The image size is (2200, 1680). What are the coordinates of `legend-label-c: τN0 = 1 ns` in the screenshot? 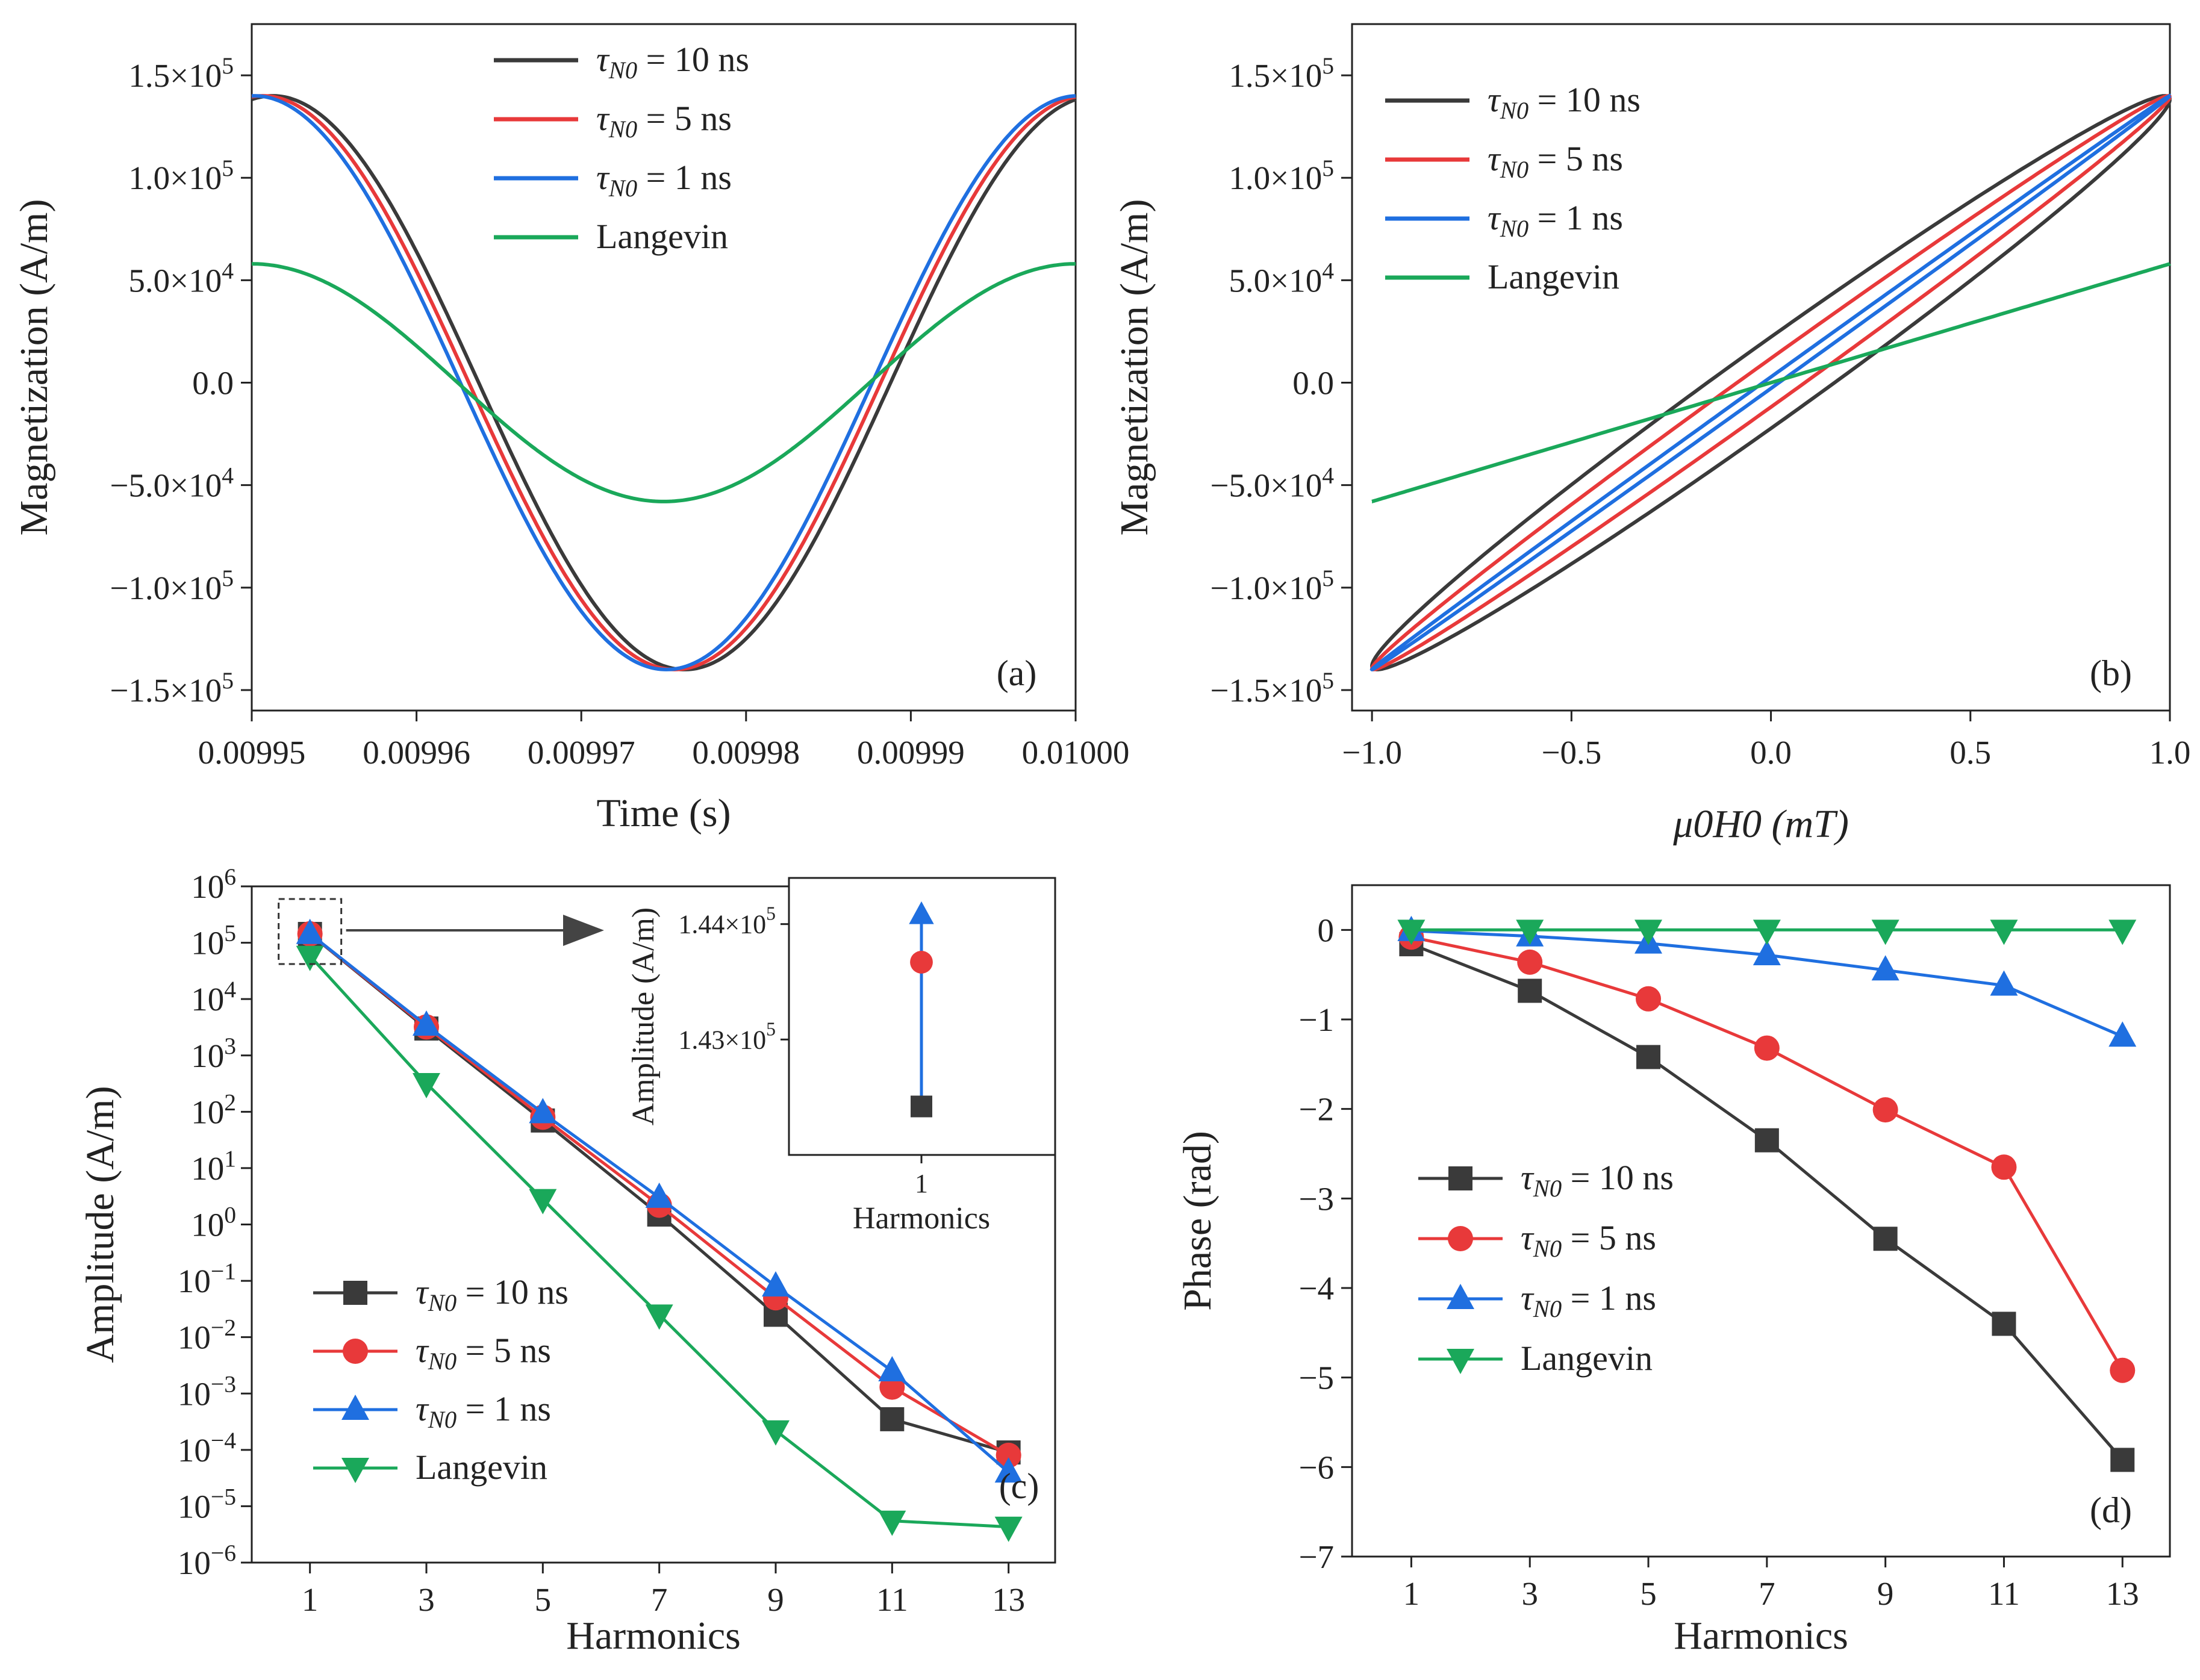 It's located at (483, 1411).